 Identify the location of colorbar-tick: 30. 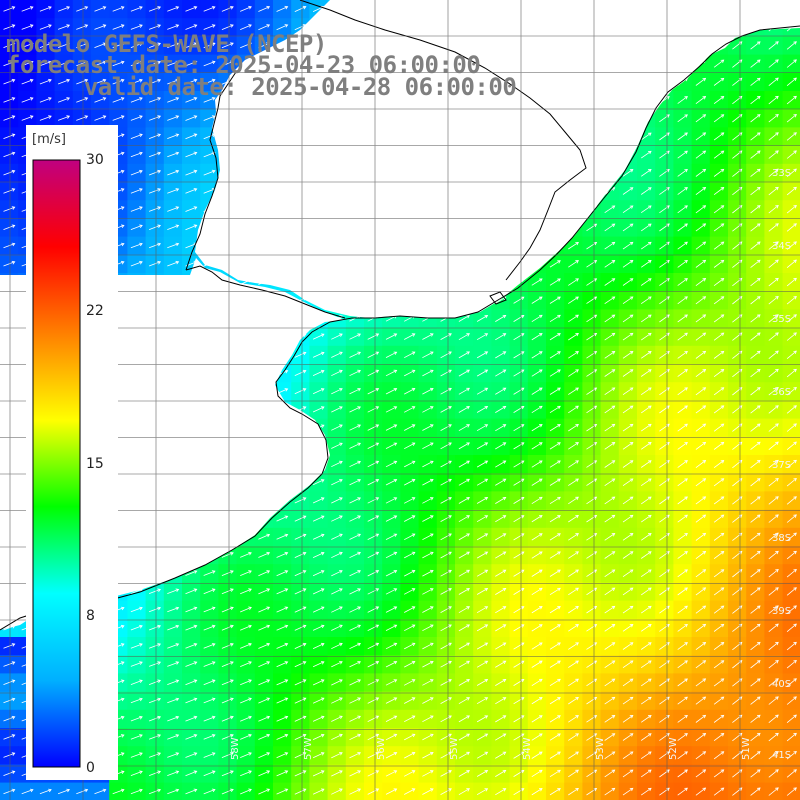
(95, 160).